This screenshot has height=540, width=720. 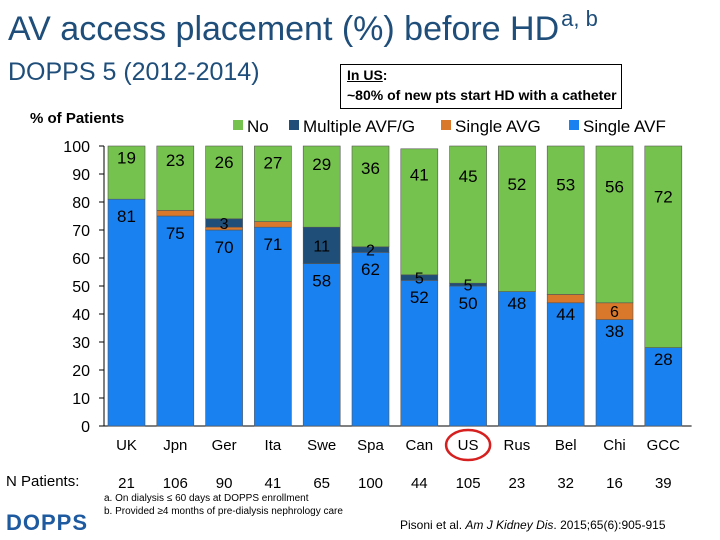 What do you see at coordinates (321, 280) in the screenshot?
I see `bar-label-single-avf: 58` at bounding box center [321, 280].